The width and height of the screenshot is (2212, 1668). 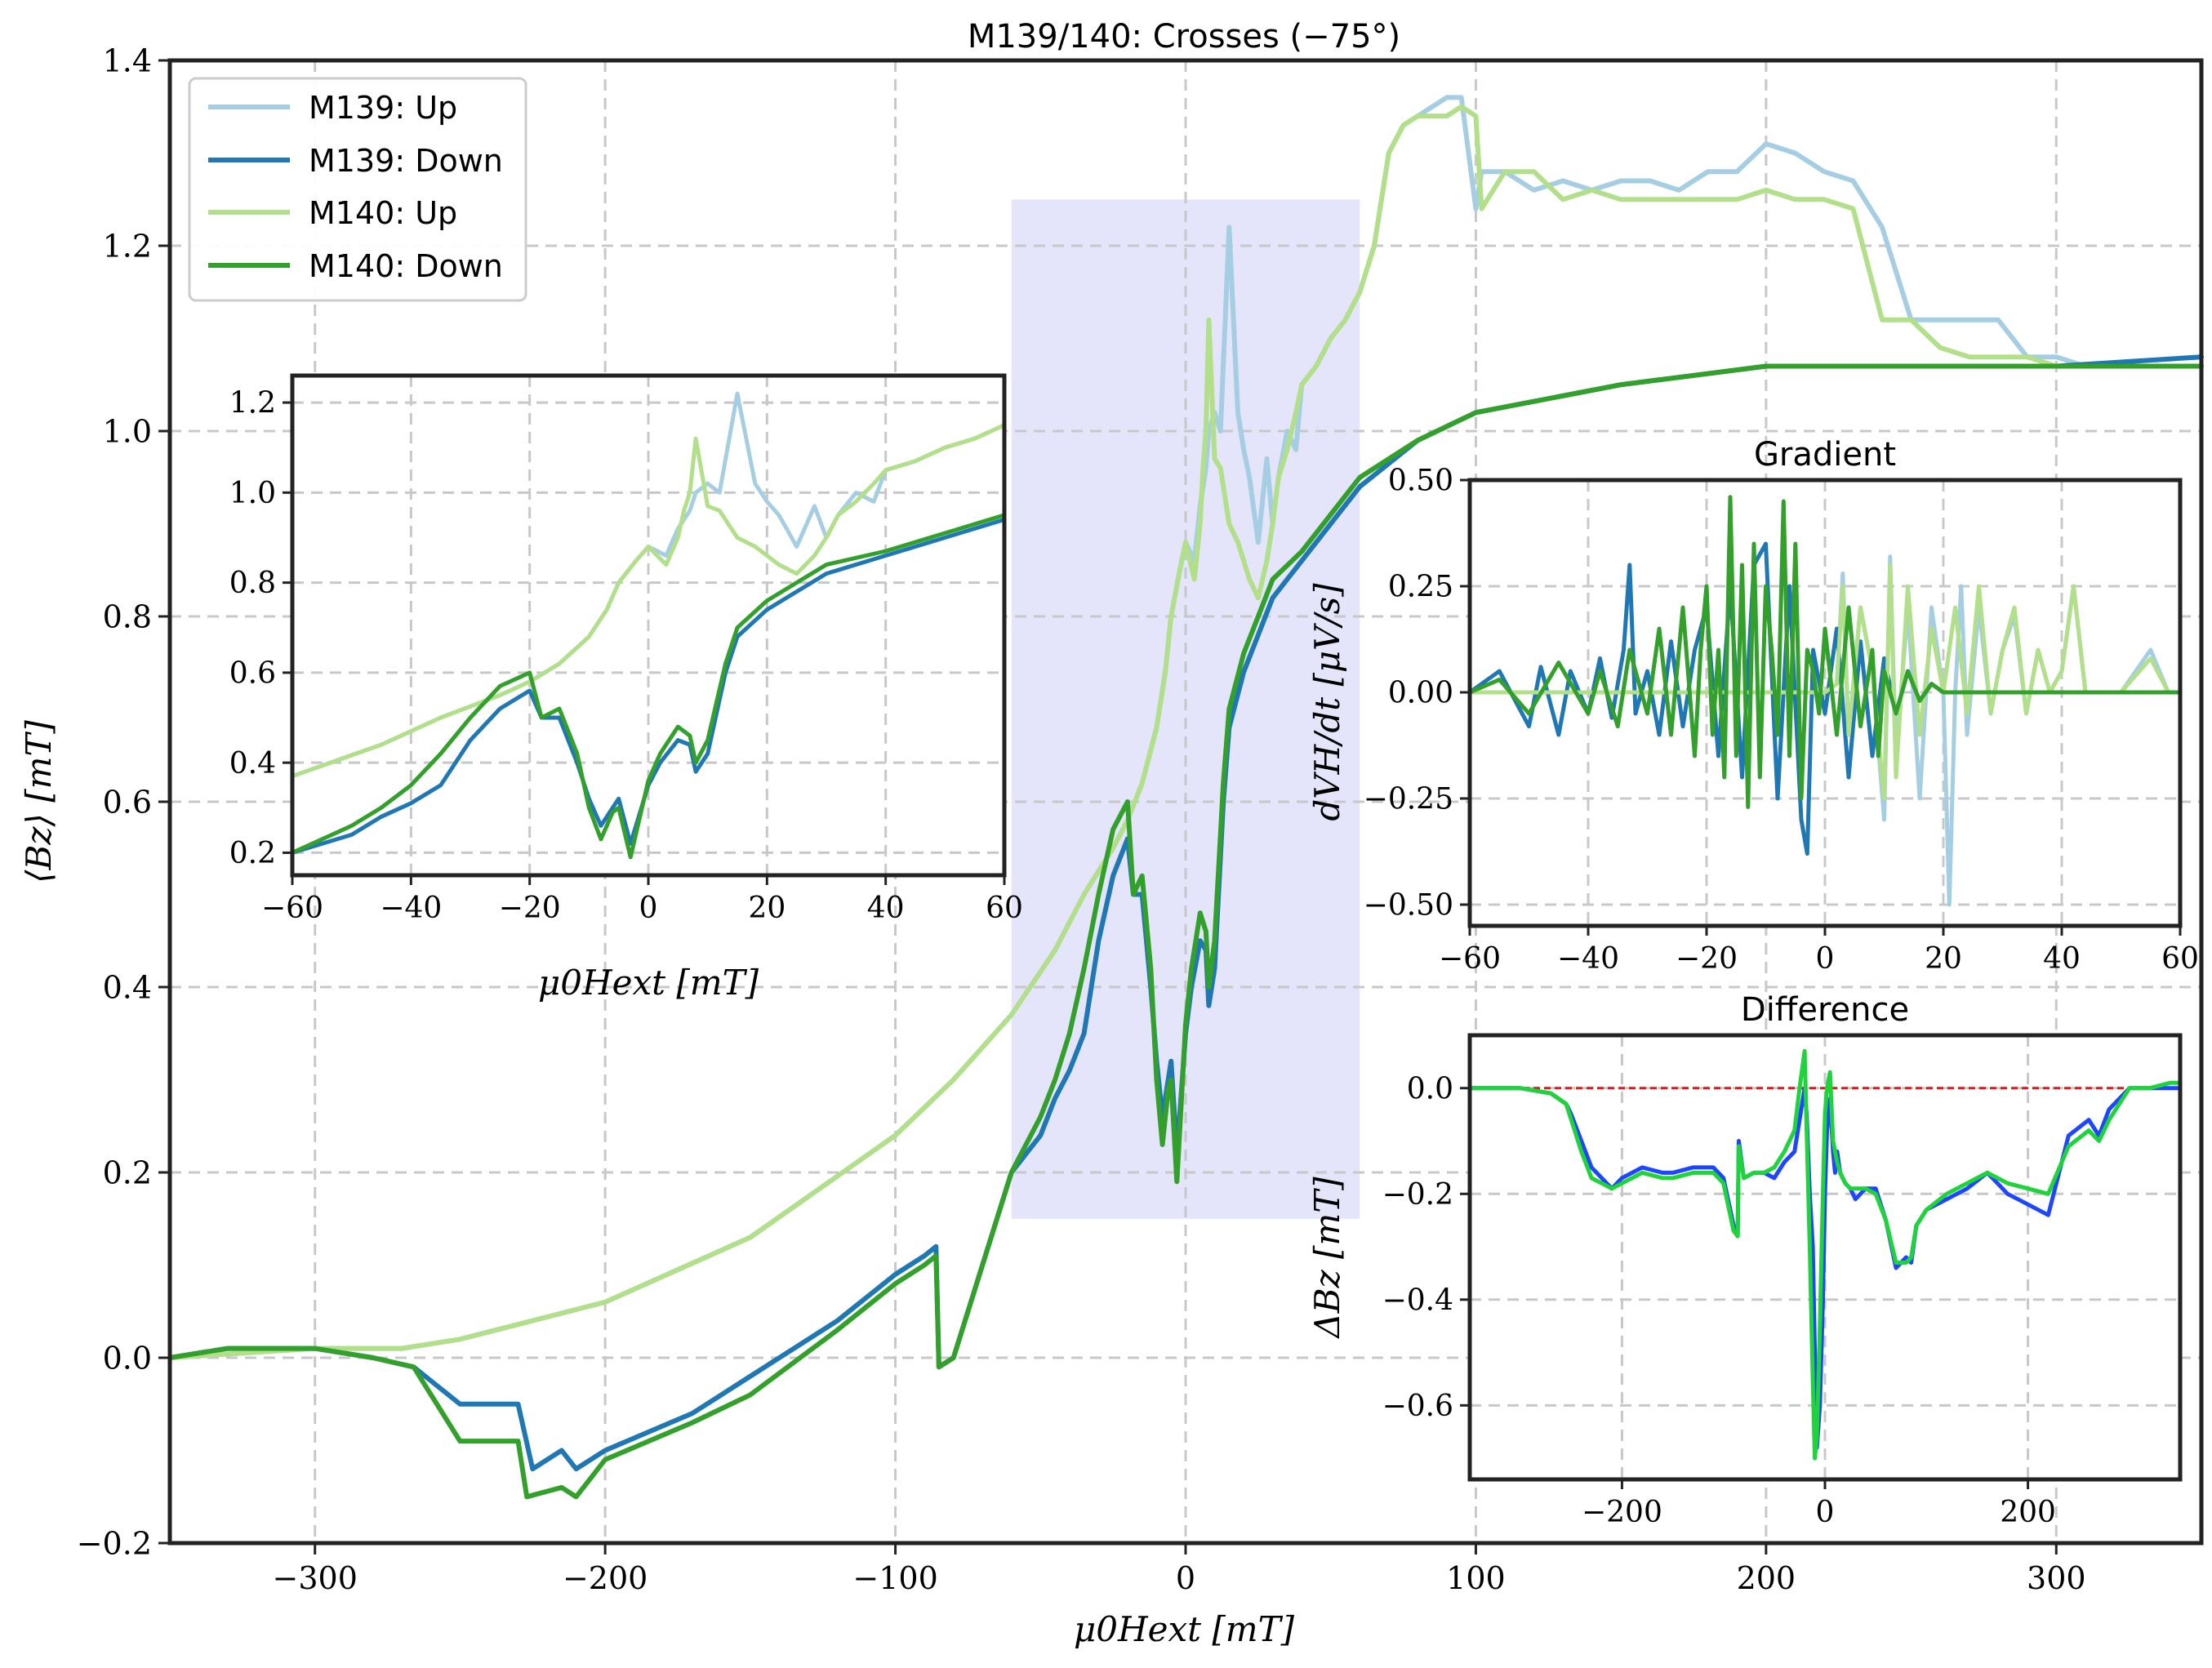 I want to click on main-x-axis-label: μ0Hext [mT], so click(x=1185, y=1629).